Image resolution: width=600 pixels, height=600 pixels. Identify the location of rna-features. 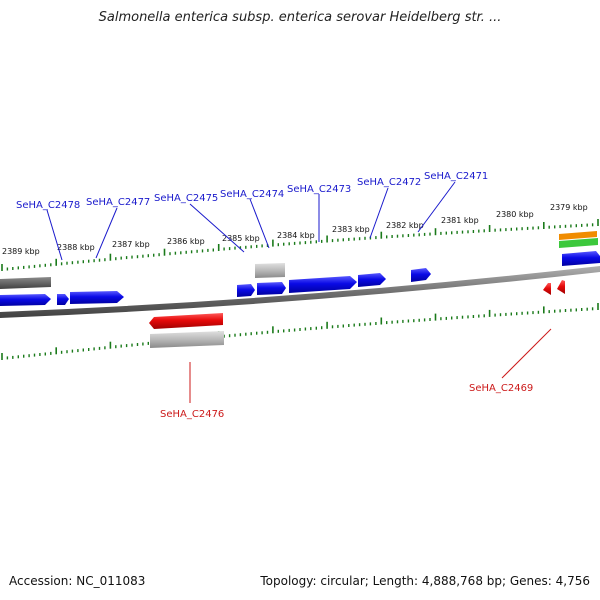
(578, 239).